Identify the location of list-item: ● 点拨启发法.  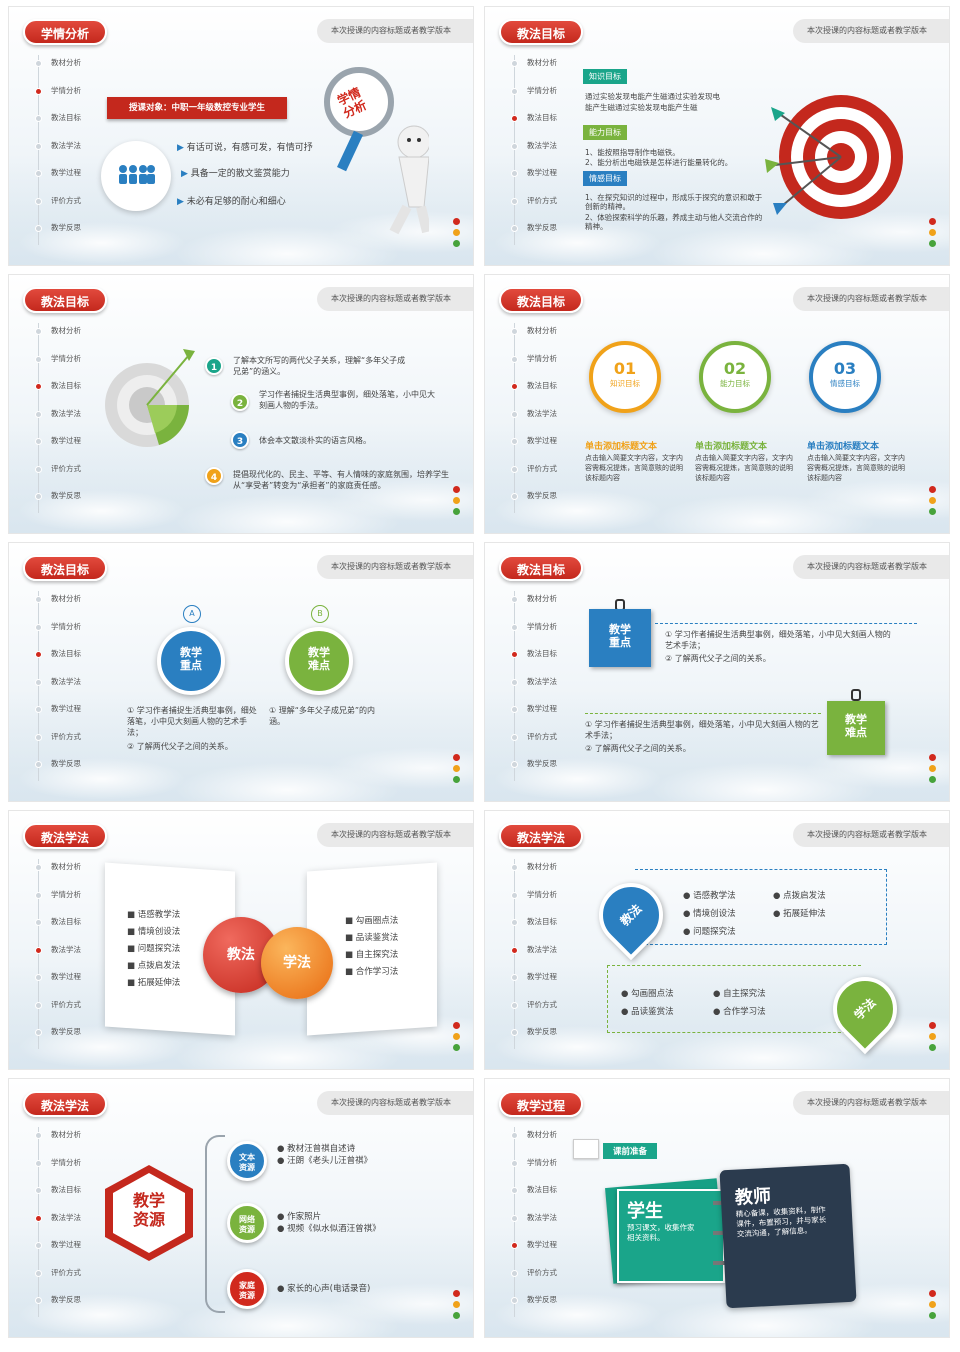
(799, 896).